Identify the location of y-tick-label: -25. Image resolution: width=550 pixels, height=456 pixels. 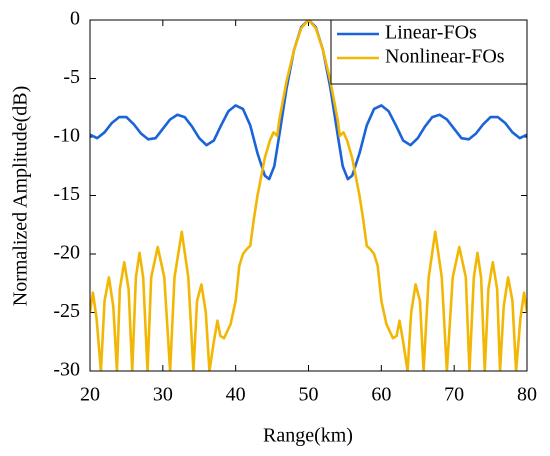
(66, 311).